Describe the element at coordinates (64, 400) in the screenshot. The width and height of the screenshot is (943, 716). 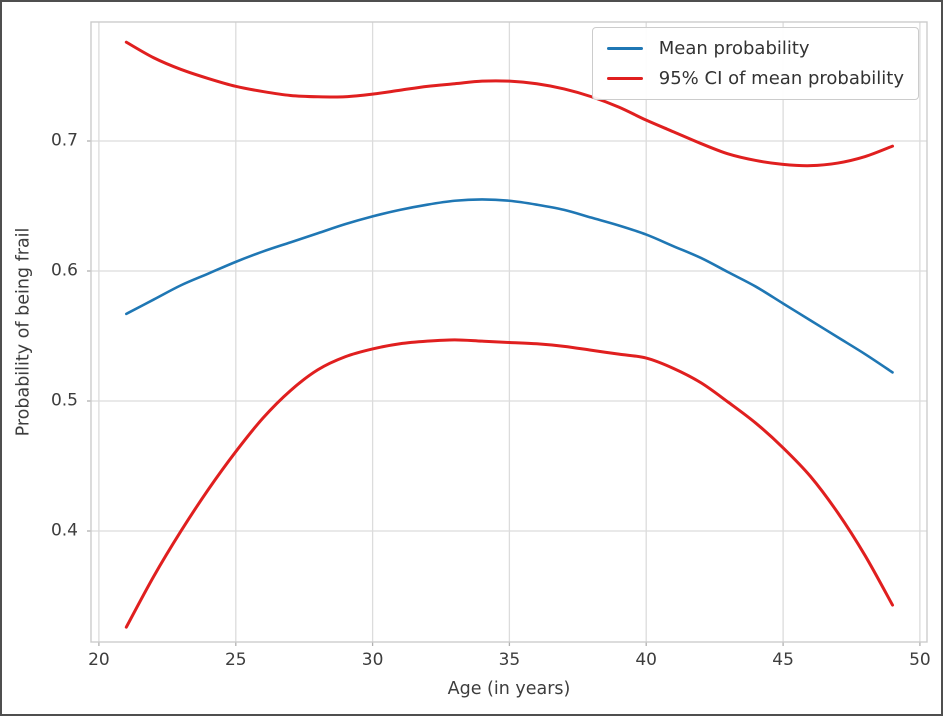
I see `y-tick-label: 0.5` at that location.